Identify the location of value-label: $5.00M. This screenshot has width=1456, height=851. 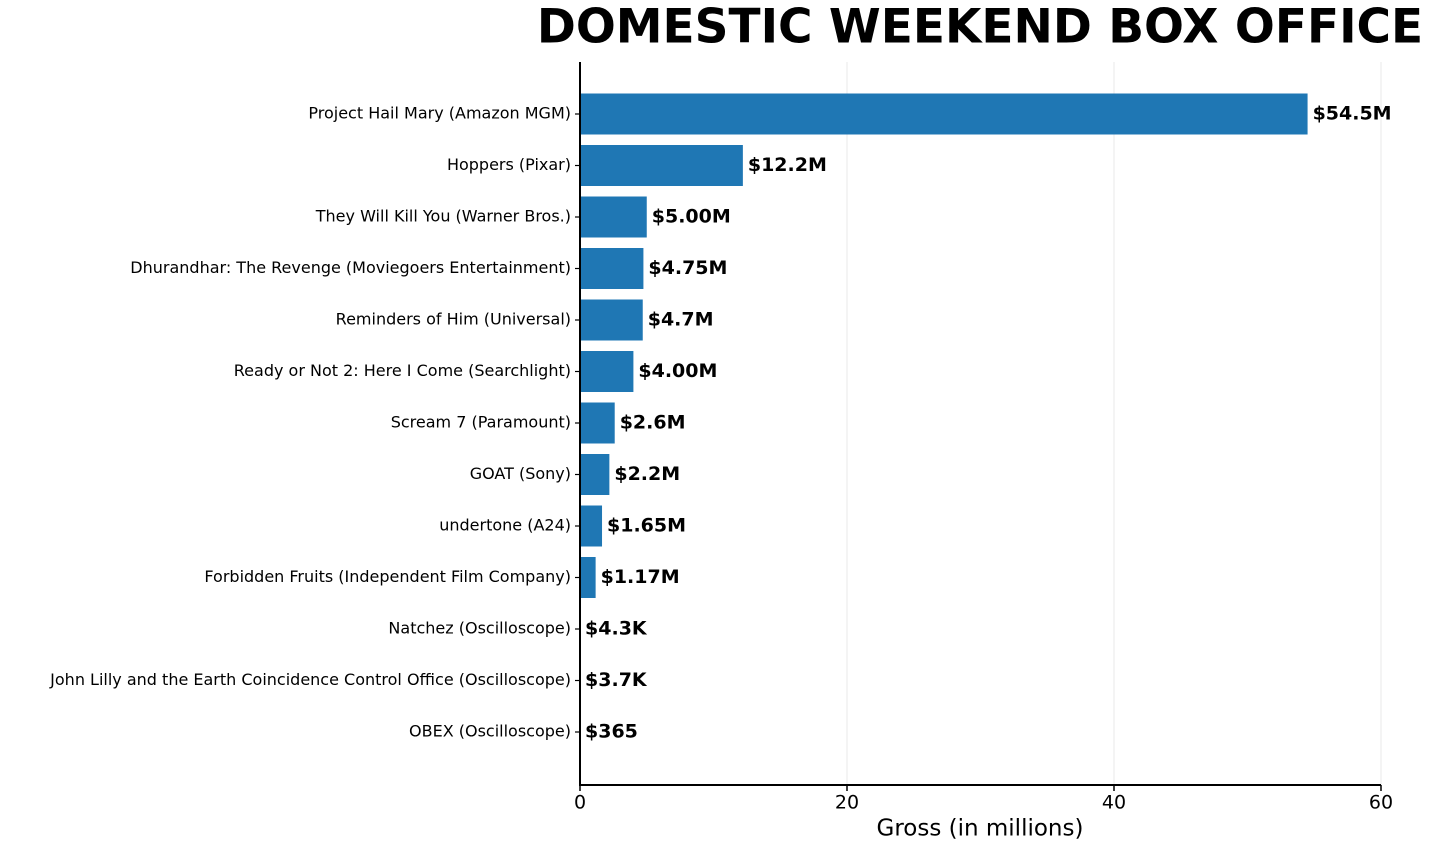
(691, 217).